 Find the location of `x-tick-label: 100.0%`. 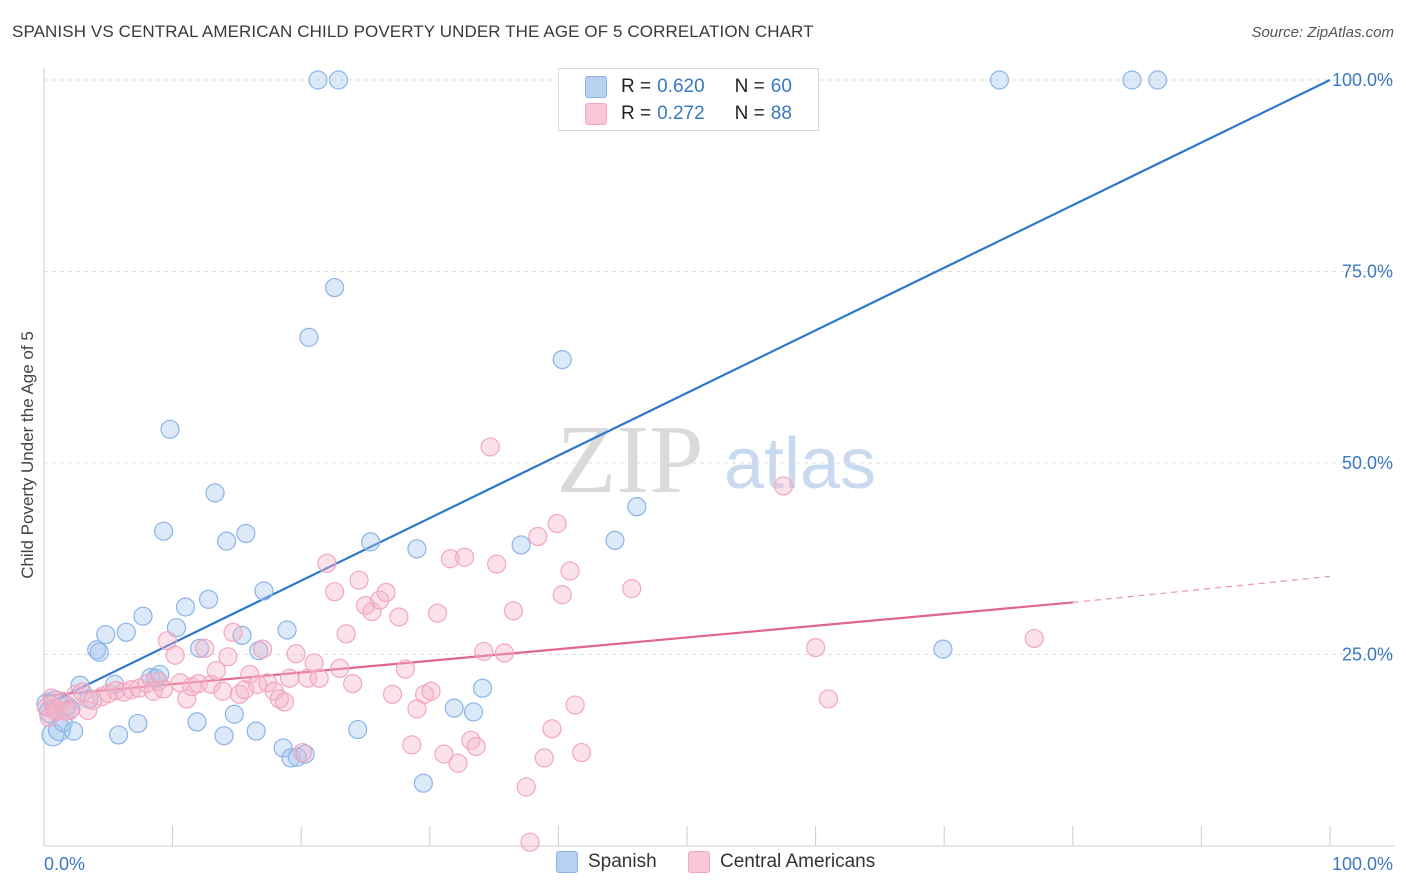

x-tick-label: 100.0% is located at coordinates (1362, 864).